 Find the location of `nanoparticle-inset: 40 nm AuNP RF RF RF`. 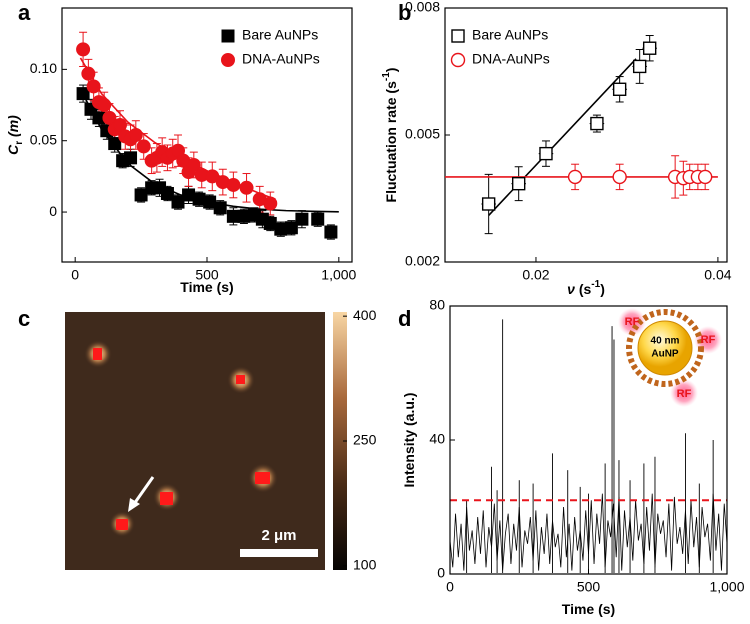

nanoparticle-inset: 40 nm AuNP RF RF RF is located at coordinates (670, 357).